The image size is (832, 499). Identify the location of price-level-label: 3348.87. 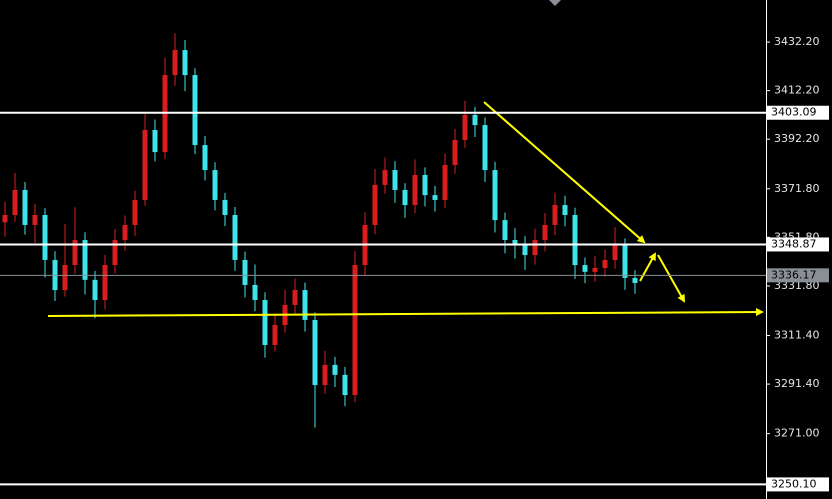
(794, 243).